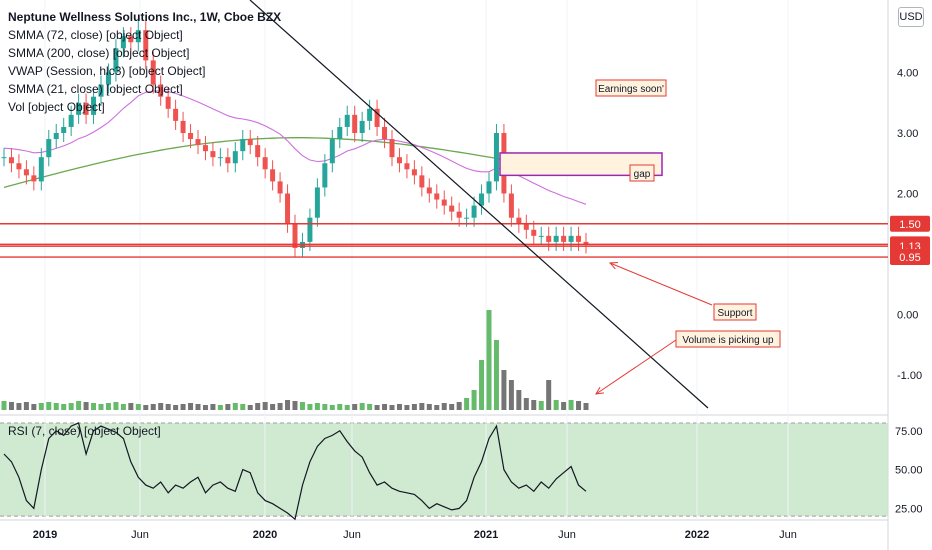 This screenshot has height=550, width=932. What do you see at coordinates (728, 340) in the screenshot?
I see `volume-note: Volume is picking up` at bounding box center [728, 340].